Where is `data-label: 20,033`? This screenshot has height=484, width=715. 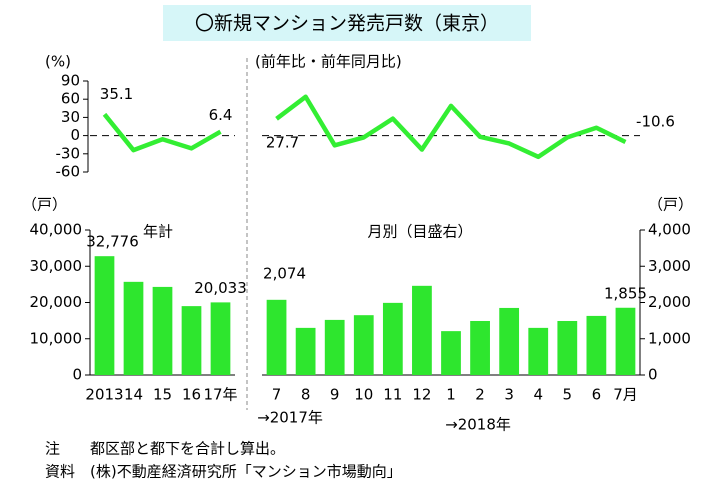
data-label: 20,033 is located at coordinates (220, 288).